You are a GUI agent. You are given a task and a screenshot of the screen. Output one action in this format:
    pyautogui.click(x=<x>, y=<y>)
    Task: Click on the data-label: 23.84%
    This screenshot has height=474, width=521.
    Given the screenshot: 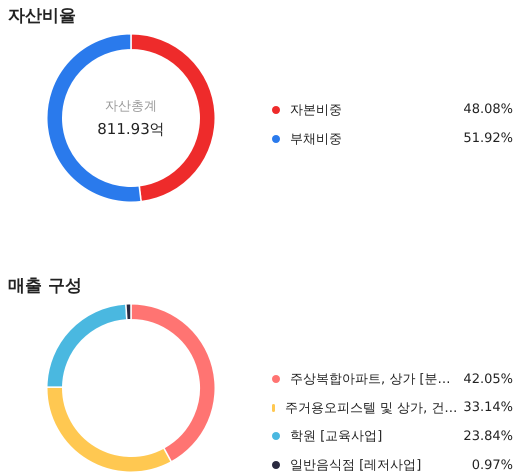 What is the action you would take?
    pyautogui.click(x=488, y=436)
    